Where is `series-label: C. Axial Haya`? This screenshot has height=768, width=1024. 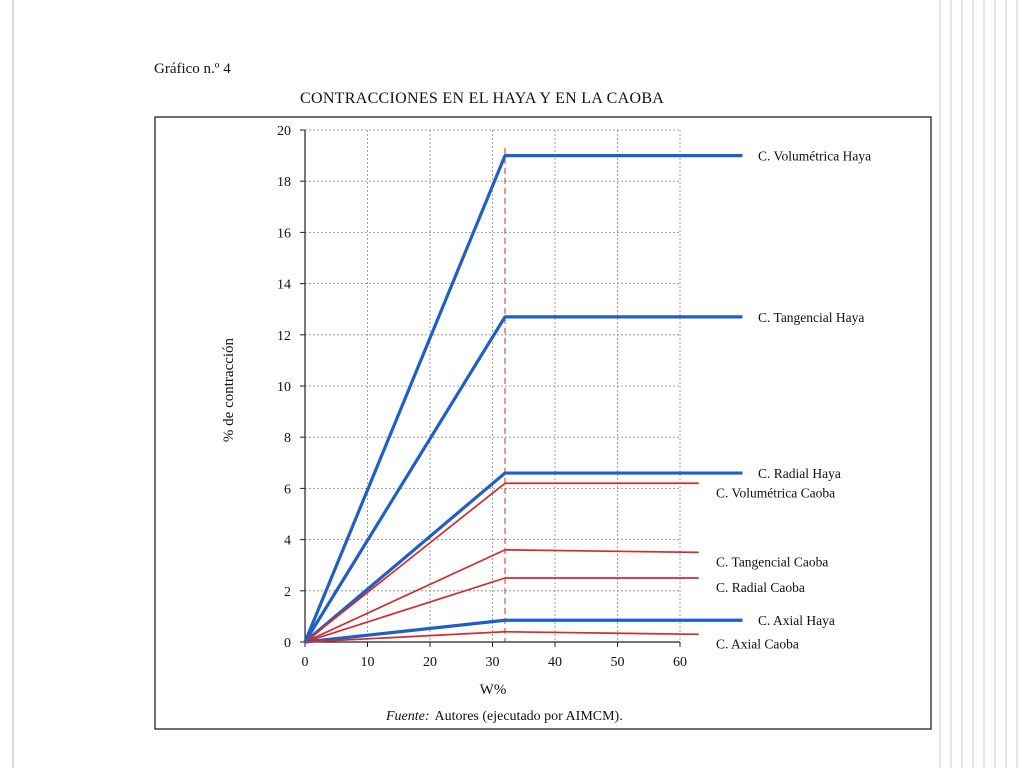 series-label: C. Axial Haya is located at coordinates (796, 620).